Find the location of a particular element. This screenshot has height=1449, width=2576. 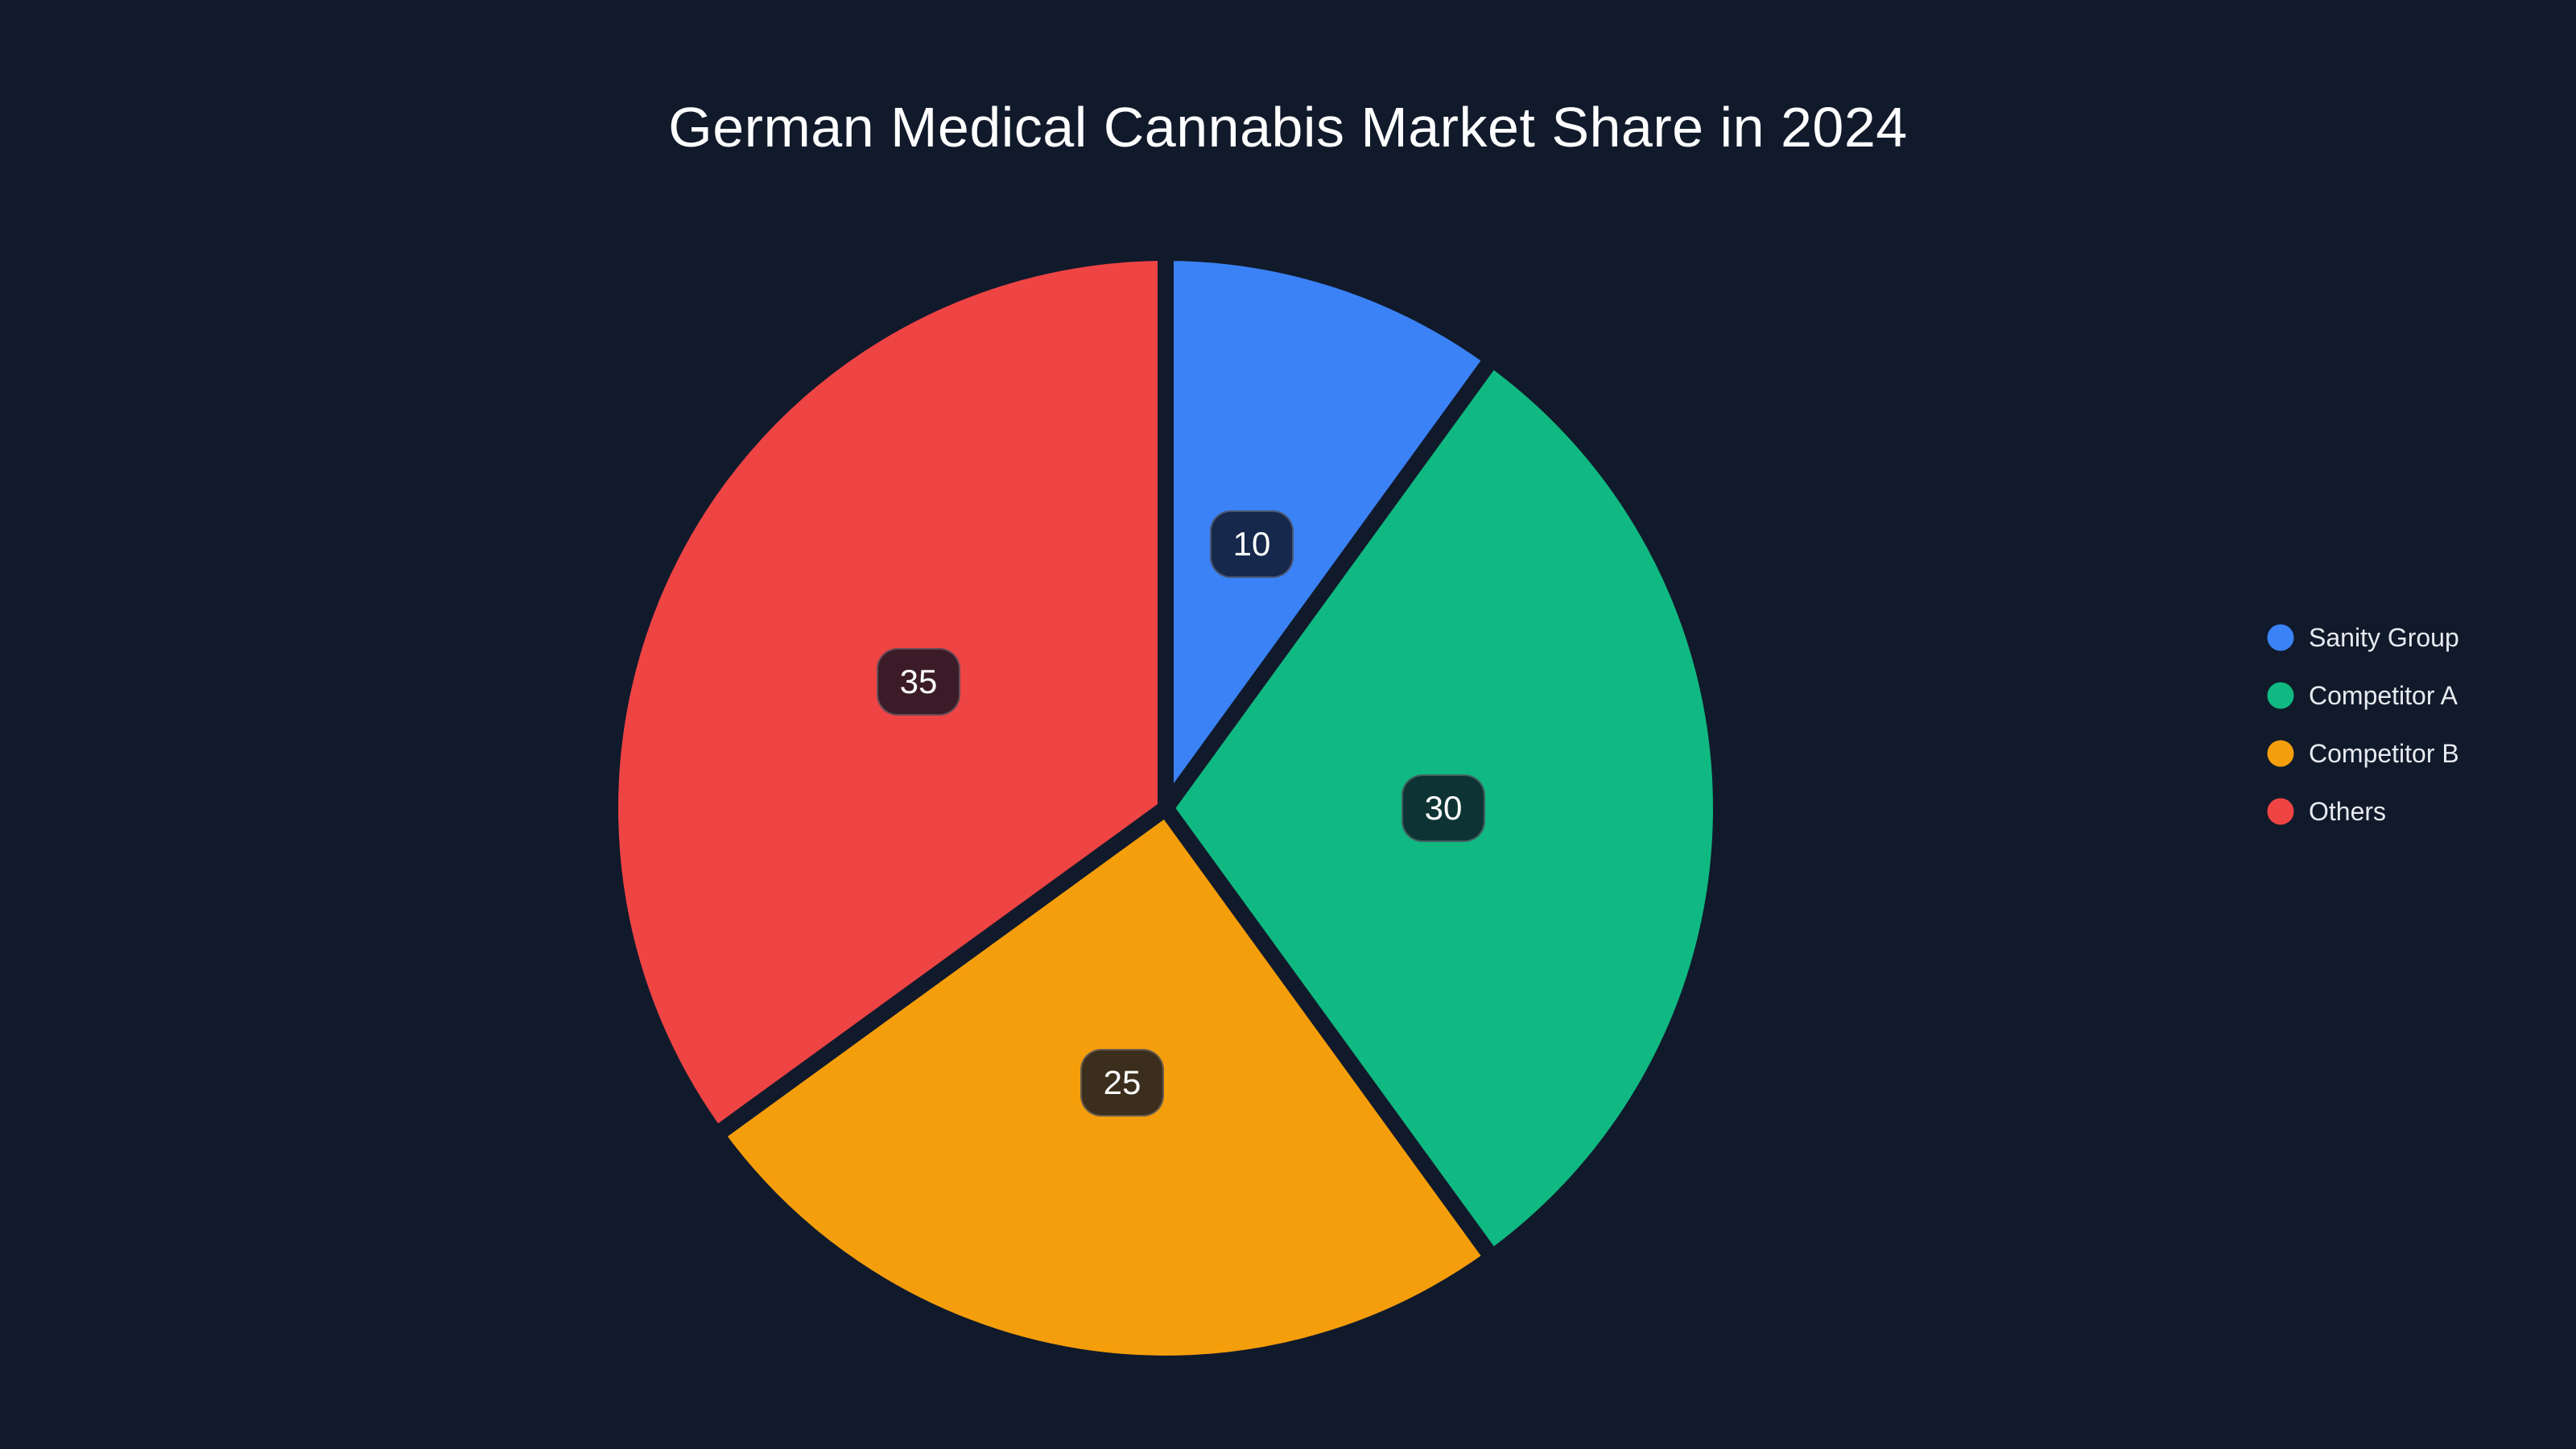

legend-item-competitor-a: Competitor A is located at coordinates (2363, 695).